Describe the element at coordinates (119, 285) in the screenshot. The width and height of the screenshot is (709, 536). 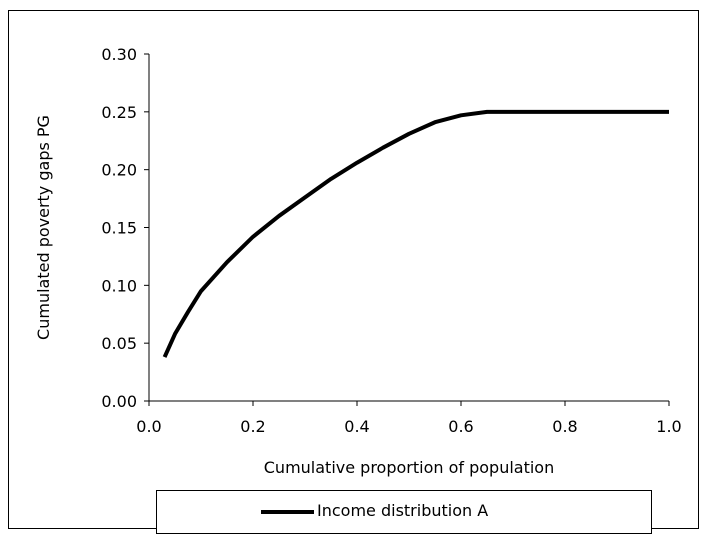
I see `y-tick-label: 0.10` at that location.